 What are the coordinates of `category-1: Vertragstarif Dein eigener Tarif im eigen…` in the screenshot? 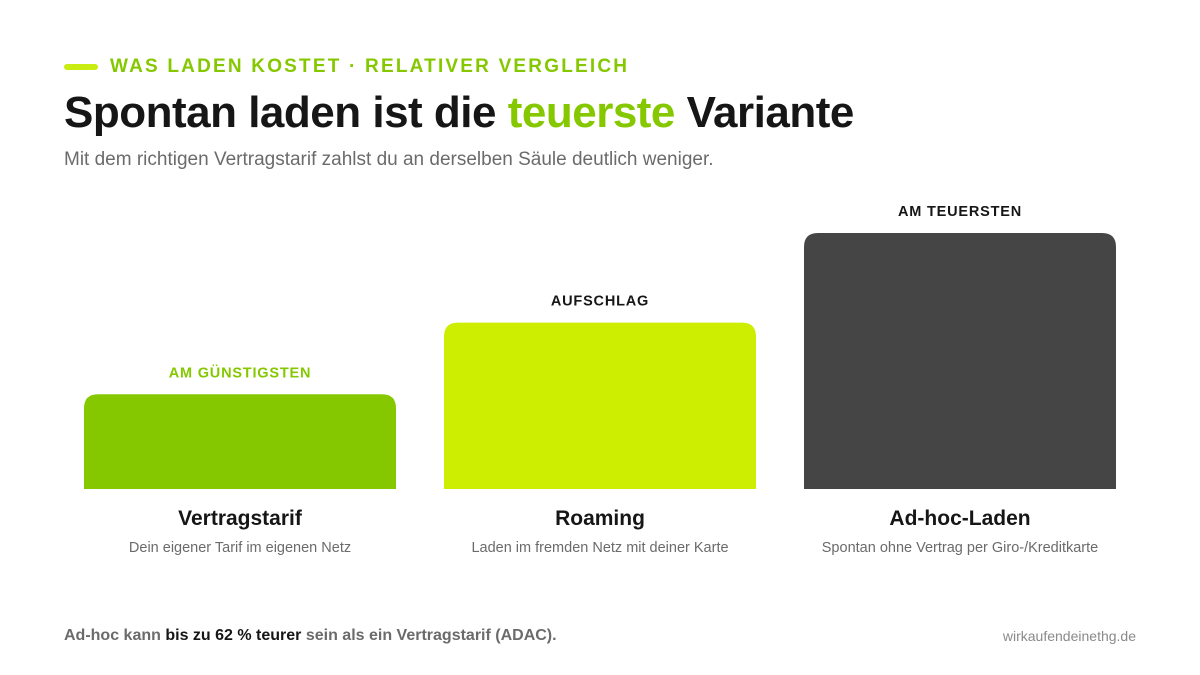 It's located at (240, 531).